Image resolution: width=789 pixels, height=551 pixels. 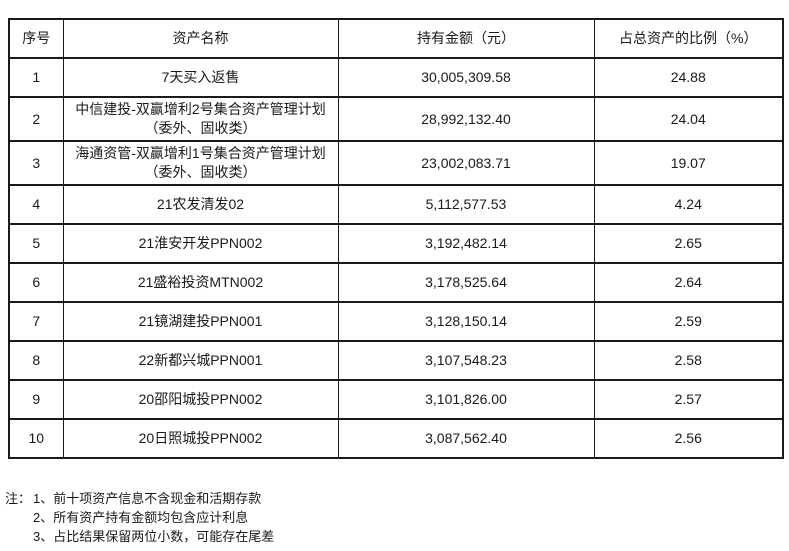 What do you see at coordinates (36, 360) in the screenshot?
I see `row-index-cell: 8` at bounding box center [36, 360].